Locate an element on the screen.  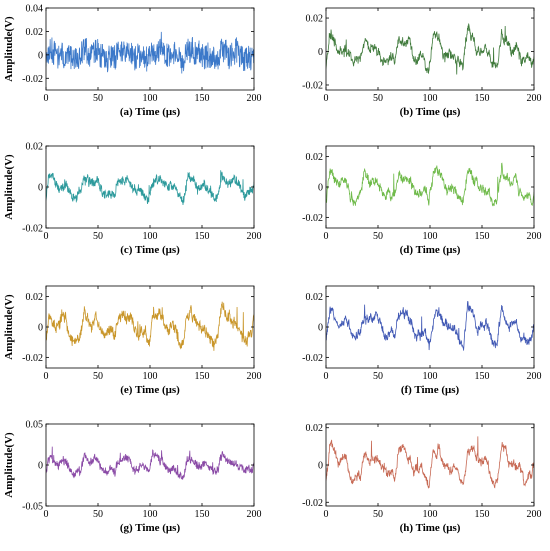
signal-series-h is located at coordinates (430, 462).